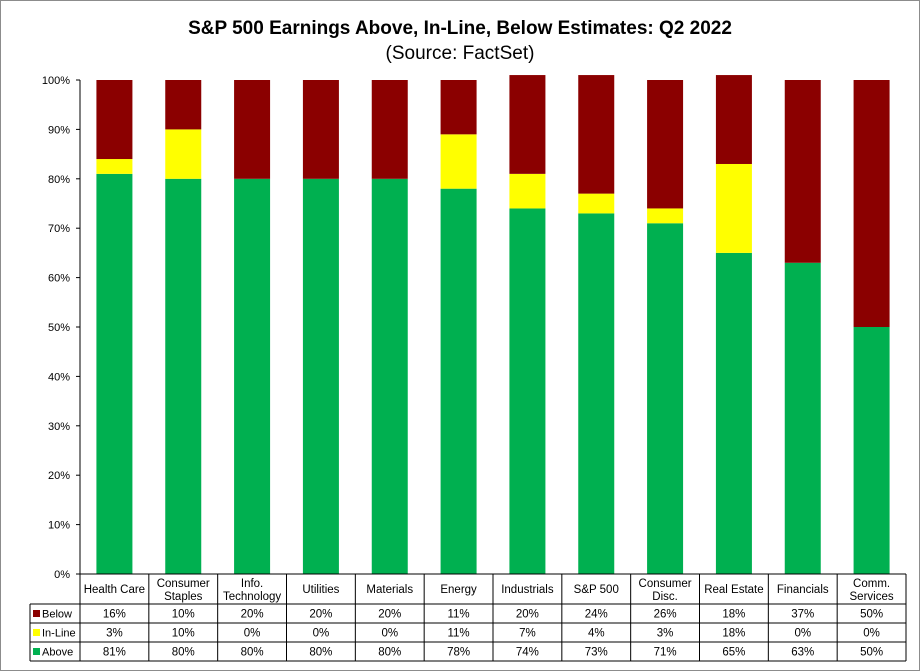 The width and height of the screenshot is (920, 671). I want to click on data-label-below: 37%, so click(802, 615).